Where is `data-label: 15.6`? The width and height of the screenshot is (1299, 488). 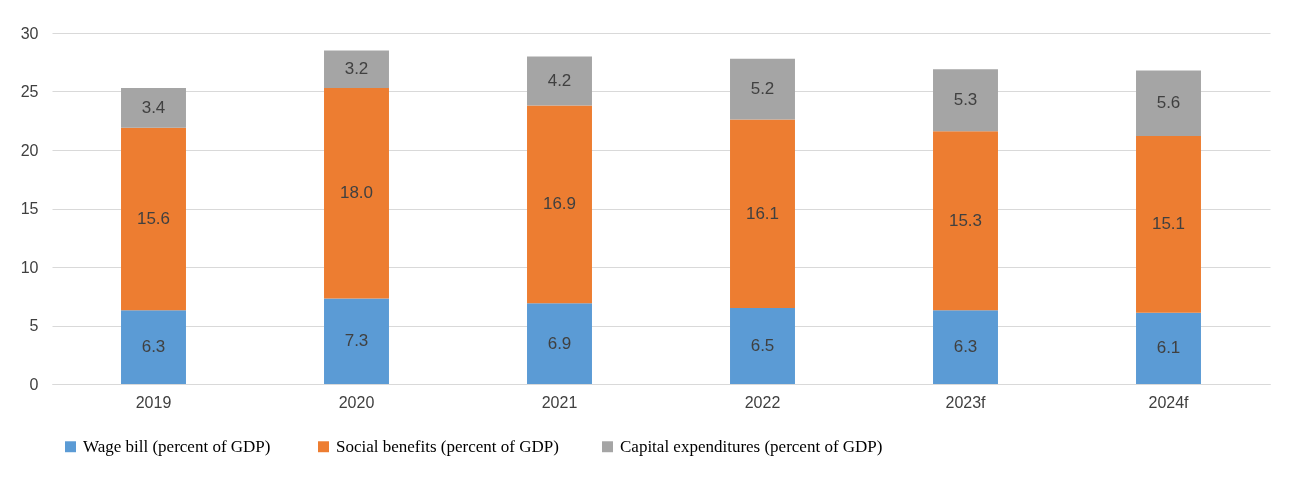 data-label: 15.6 is located at coordinates (153, 219).